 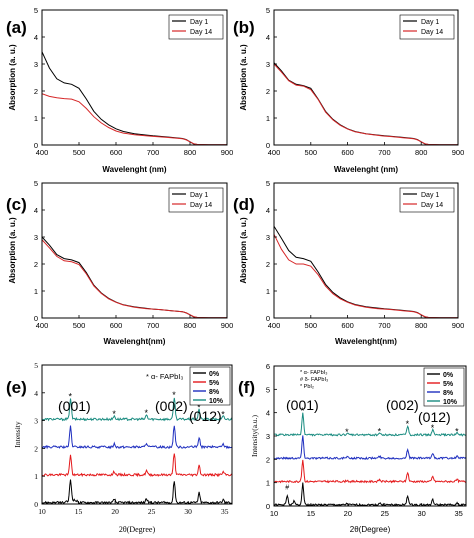 I want to click on peak-legend: * α- FAPbI₃, so click(x=164, y=376).